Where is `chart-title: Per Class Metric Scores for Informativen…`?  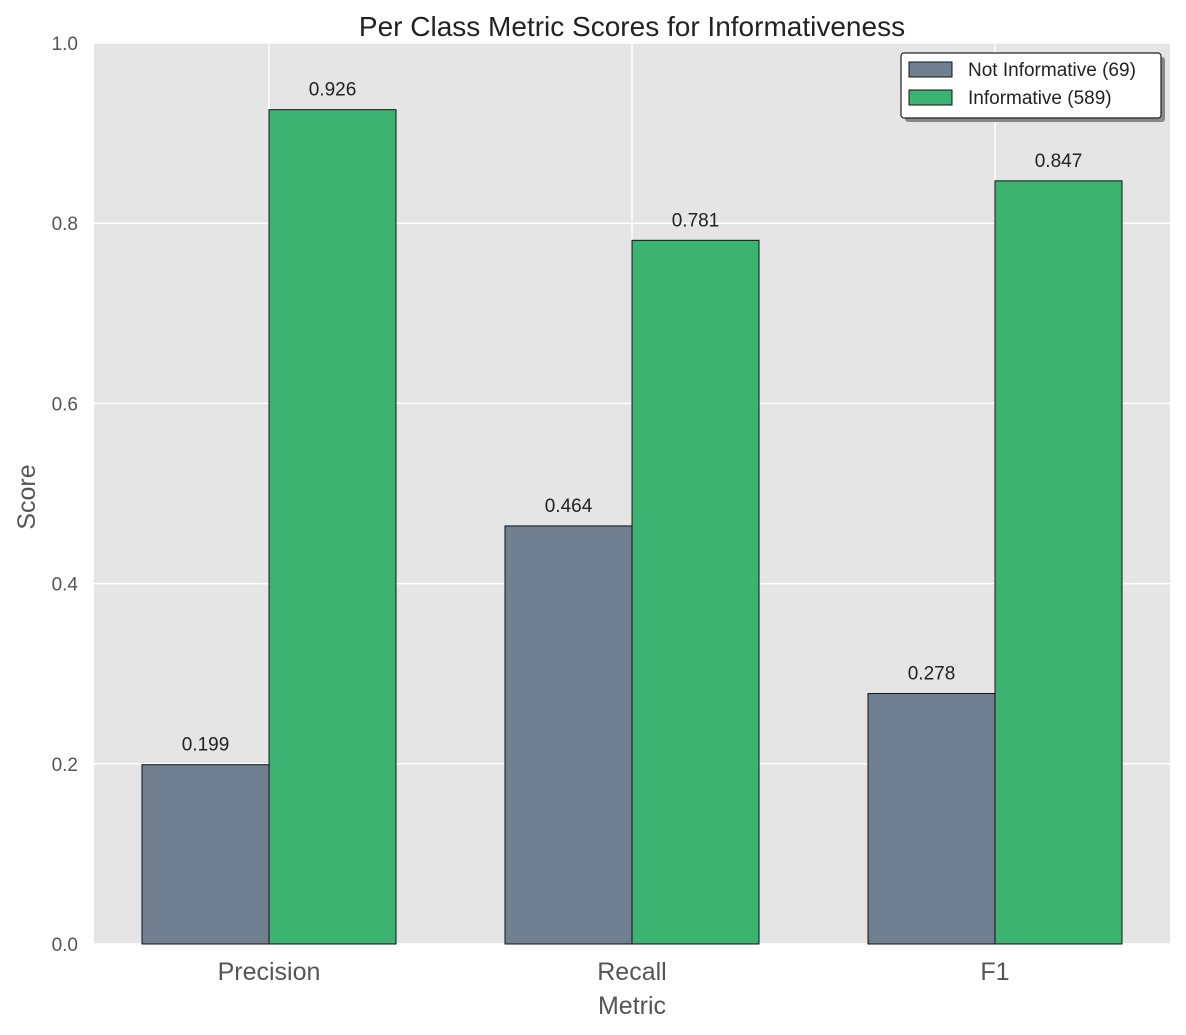
chart-title: Per Class Metric Scores for Informativen… is located at coordinates (632, 26).